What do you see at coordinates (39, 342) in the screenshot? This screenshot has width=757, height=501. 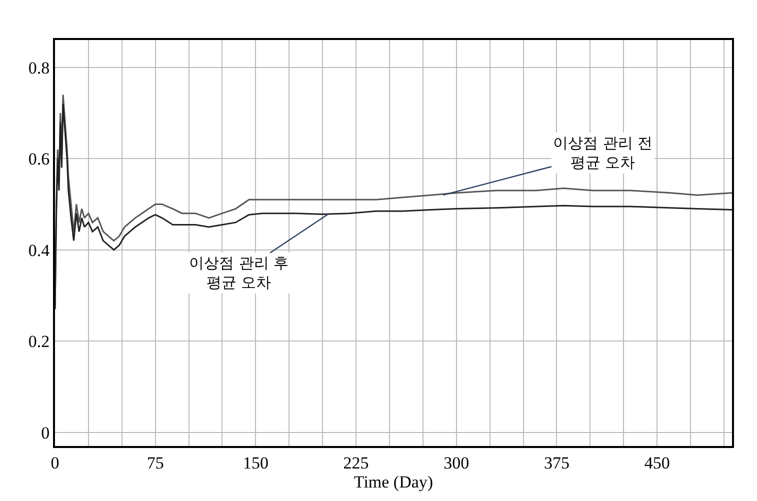 I see `y-tick-label: 0.2` at bounding box center [39, 342].